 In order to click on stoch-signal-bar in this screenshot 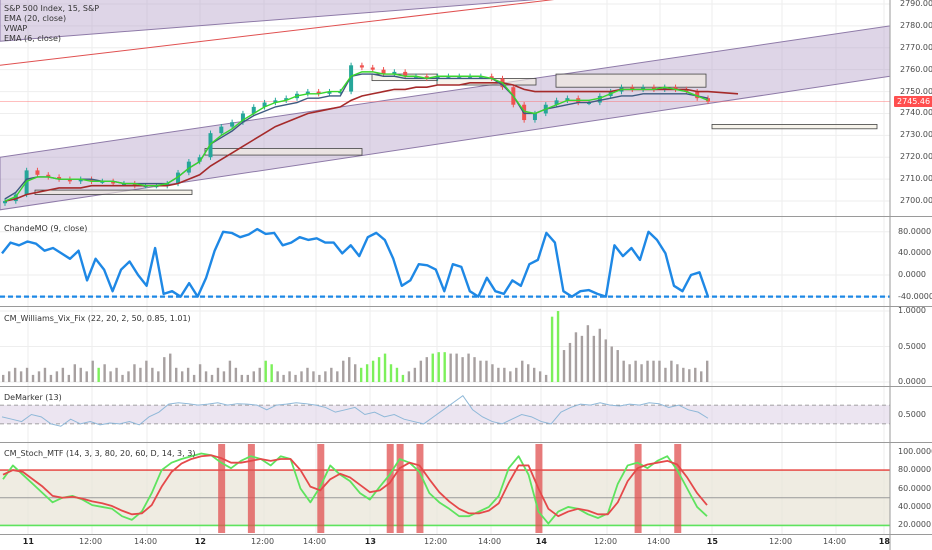, I will do `click(638, 488)`.